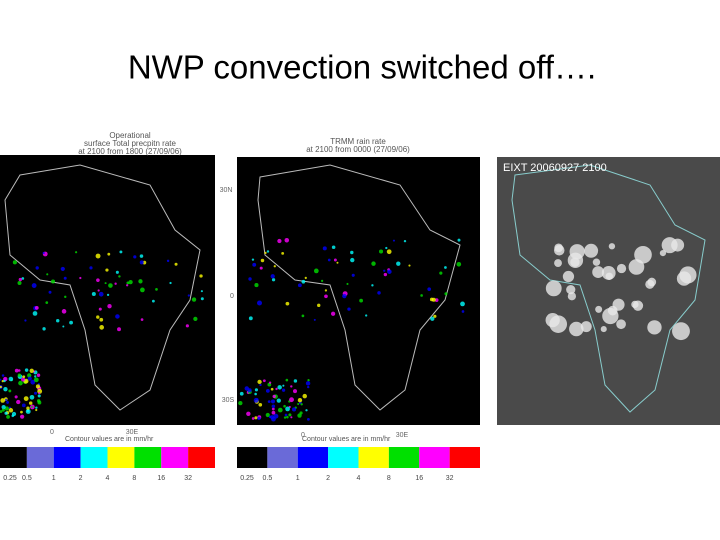 Image resolution: width=720 pixels, height=540 pixels. What do you see at coordinates (232, 296) in the screenshot?
I see `axis-label: 0` at bounding box center [232, 296].